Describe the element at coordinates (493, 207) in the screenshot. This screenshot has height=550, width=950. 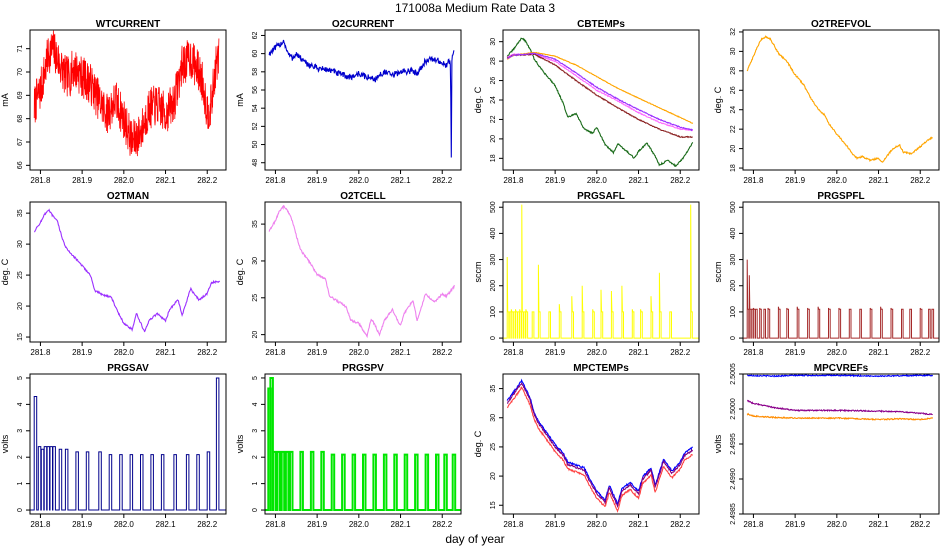
I see `prgsafl-ytick-label: 500` at that location.